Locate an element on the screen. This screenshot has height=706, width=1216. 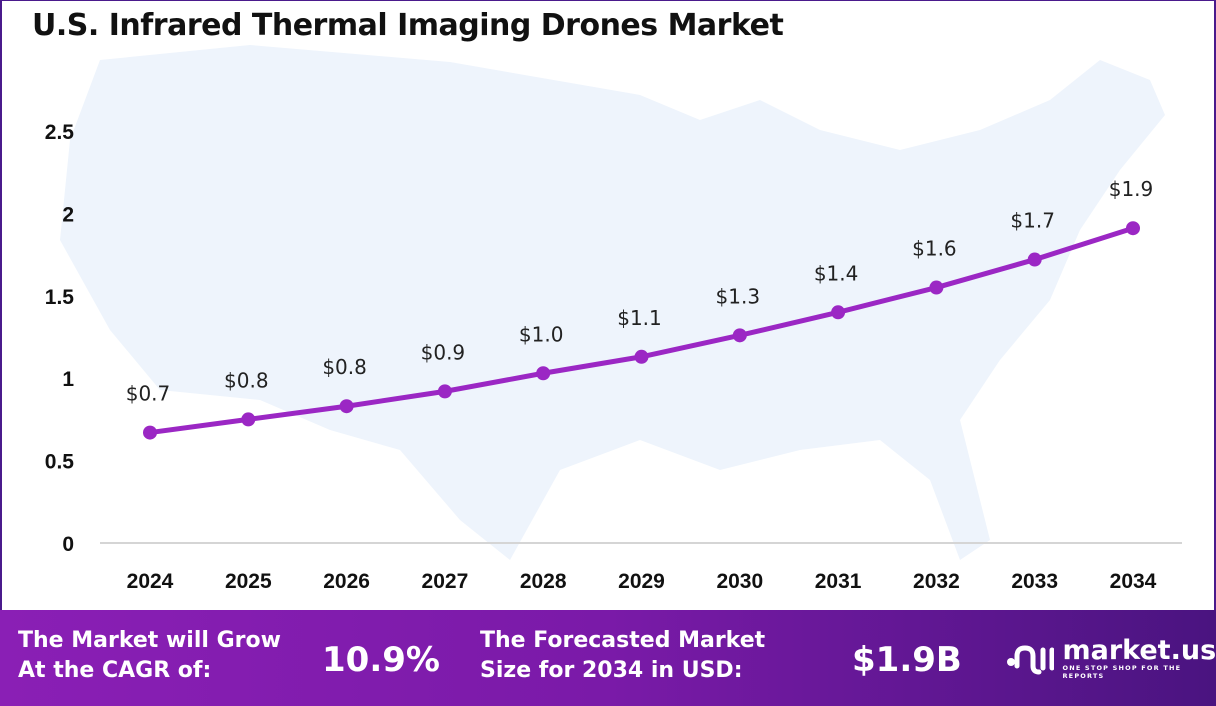
logo-name: market.us is located at coordinates (1139, 650).